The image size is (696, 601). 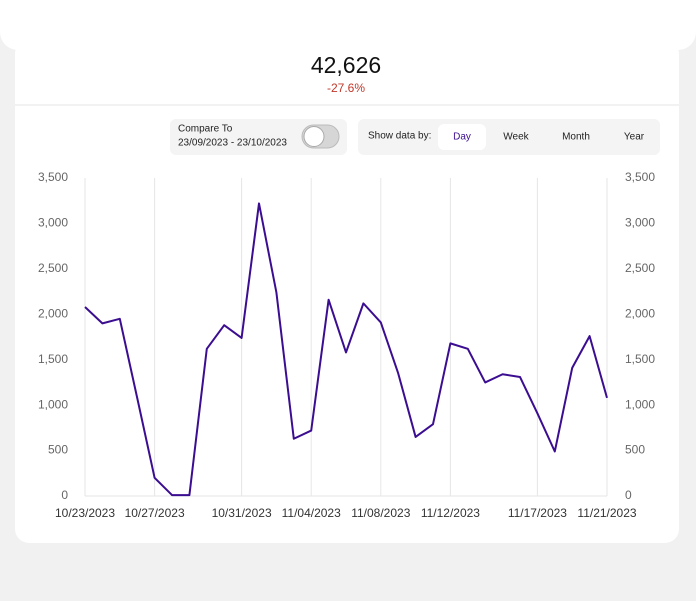 What do you see at coordinates (346, 65) in the screenshot?
I see `total-value: 42,626` at bounding box center [346, 65].